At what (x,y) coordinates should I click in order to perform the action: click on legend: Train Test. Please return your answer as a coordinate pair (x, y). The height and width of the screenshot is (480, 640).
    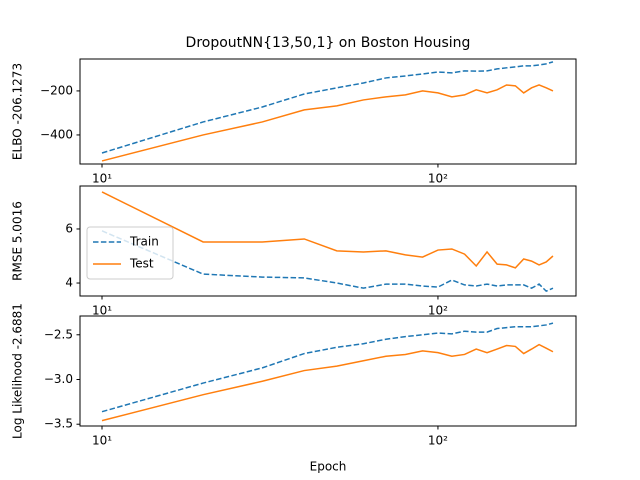
    Looking at the image, I should click on (130, 253).